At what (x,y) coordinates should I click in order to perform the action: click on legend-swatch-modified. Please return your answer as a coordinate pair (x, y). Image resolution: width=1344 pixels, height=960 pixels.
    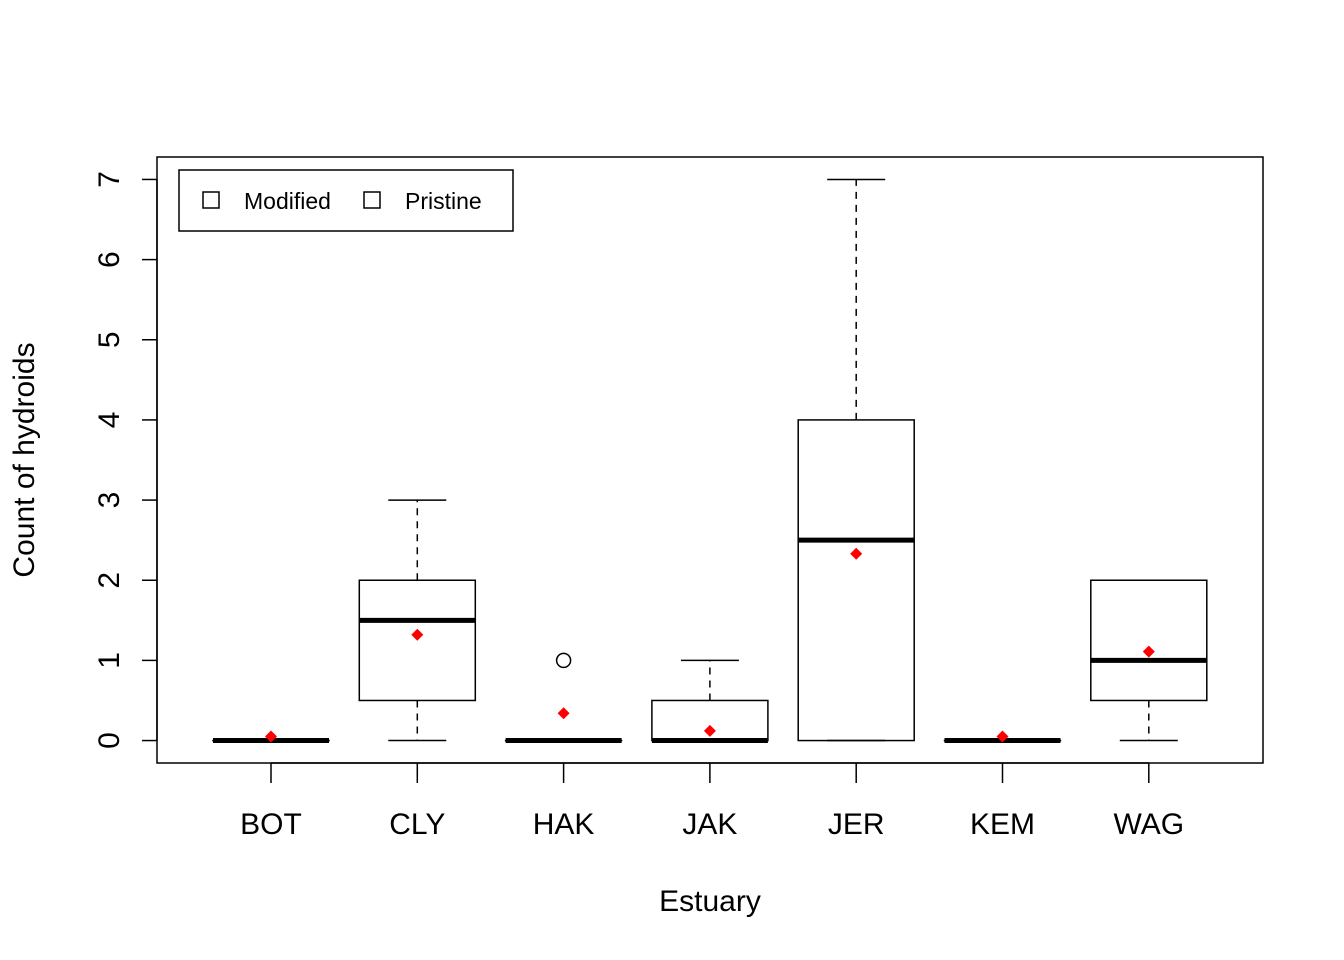
    Looking at the image, I should click on (211, 200).